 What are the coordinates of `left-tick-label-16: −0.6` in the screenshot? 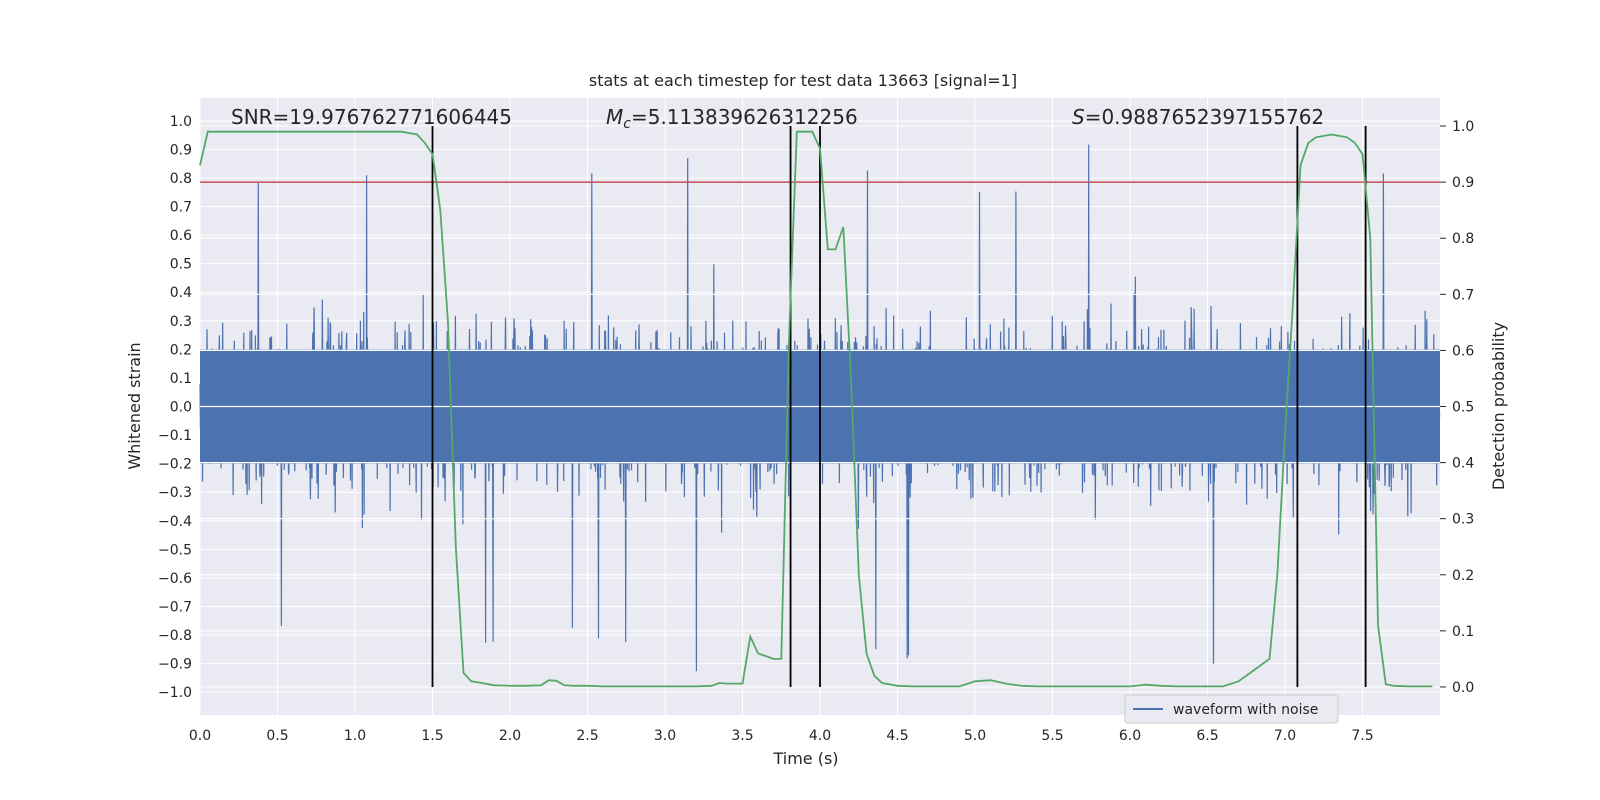 It's located at (175, 579).